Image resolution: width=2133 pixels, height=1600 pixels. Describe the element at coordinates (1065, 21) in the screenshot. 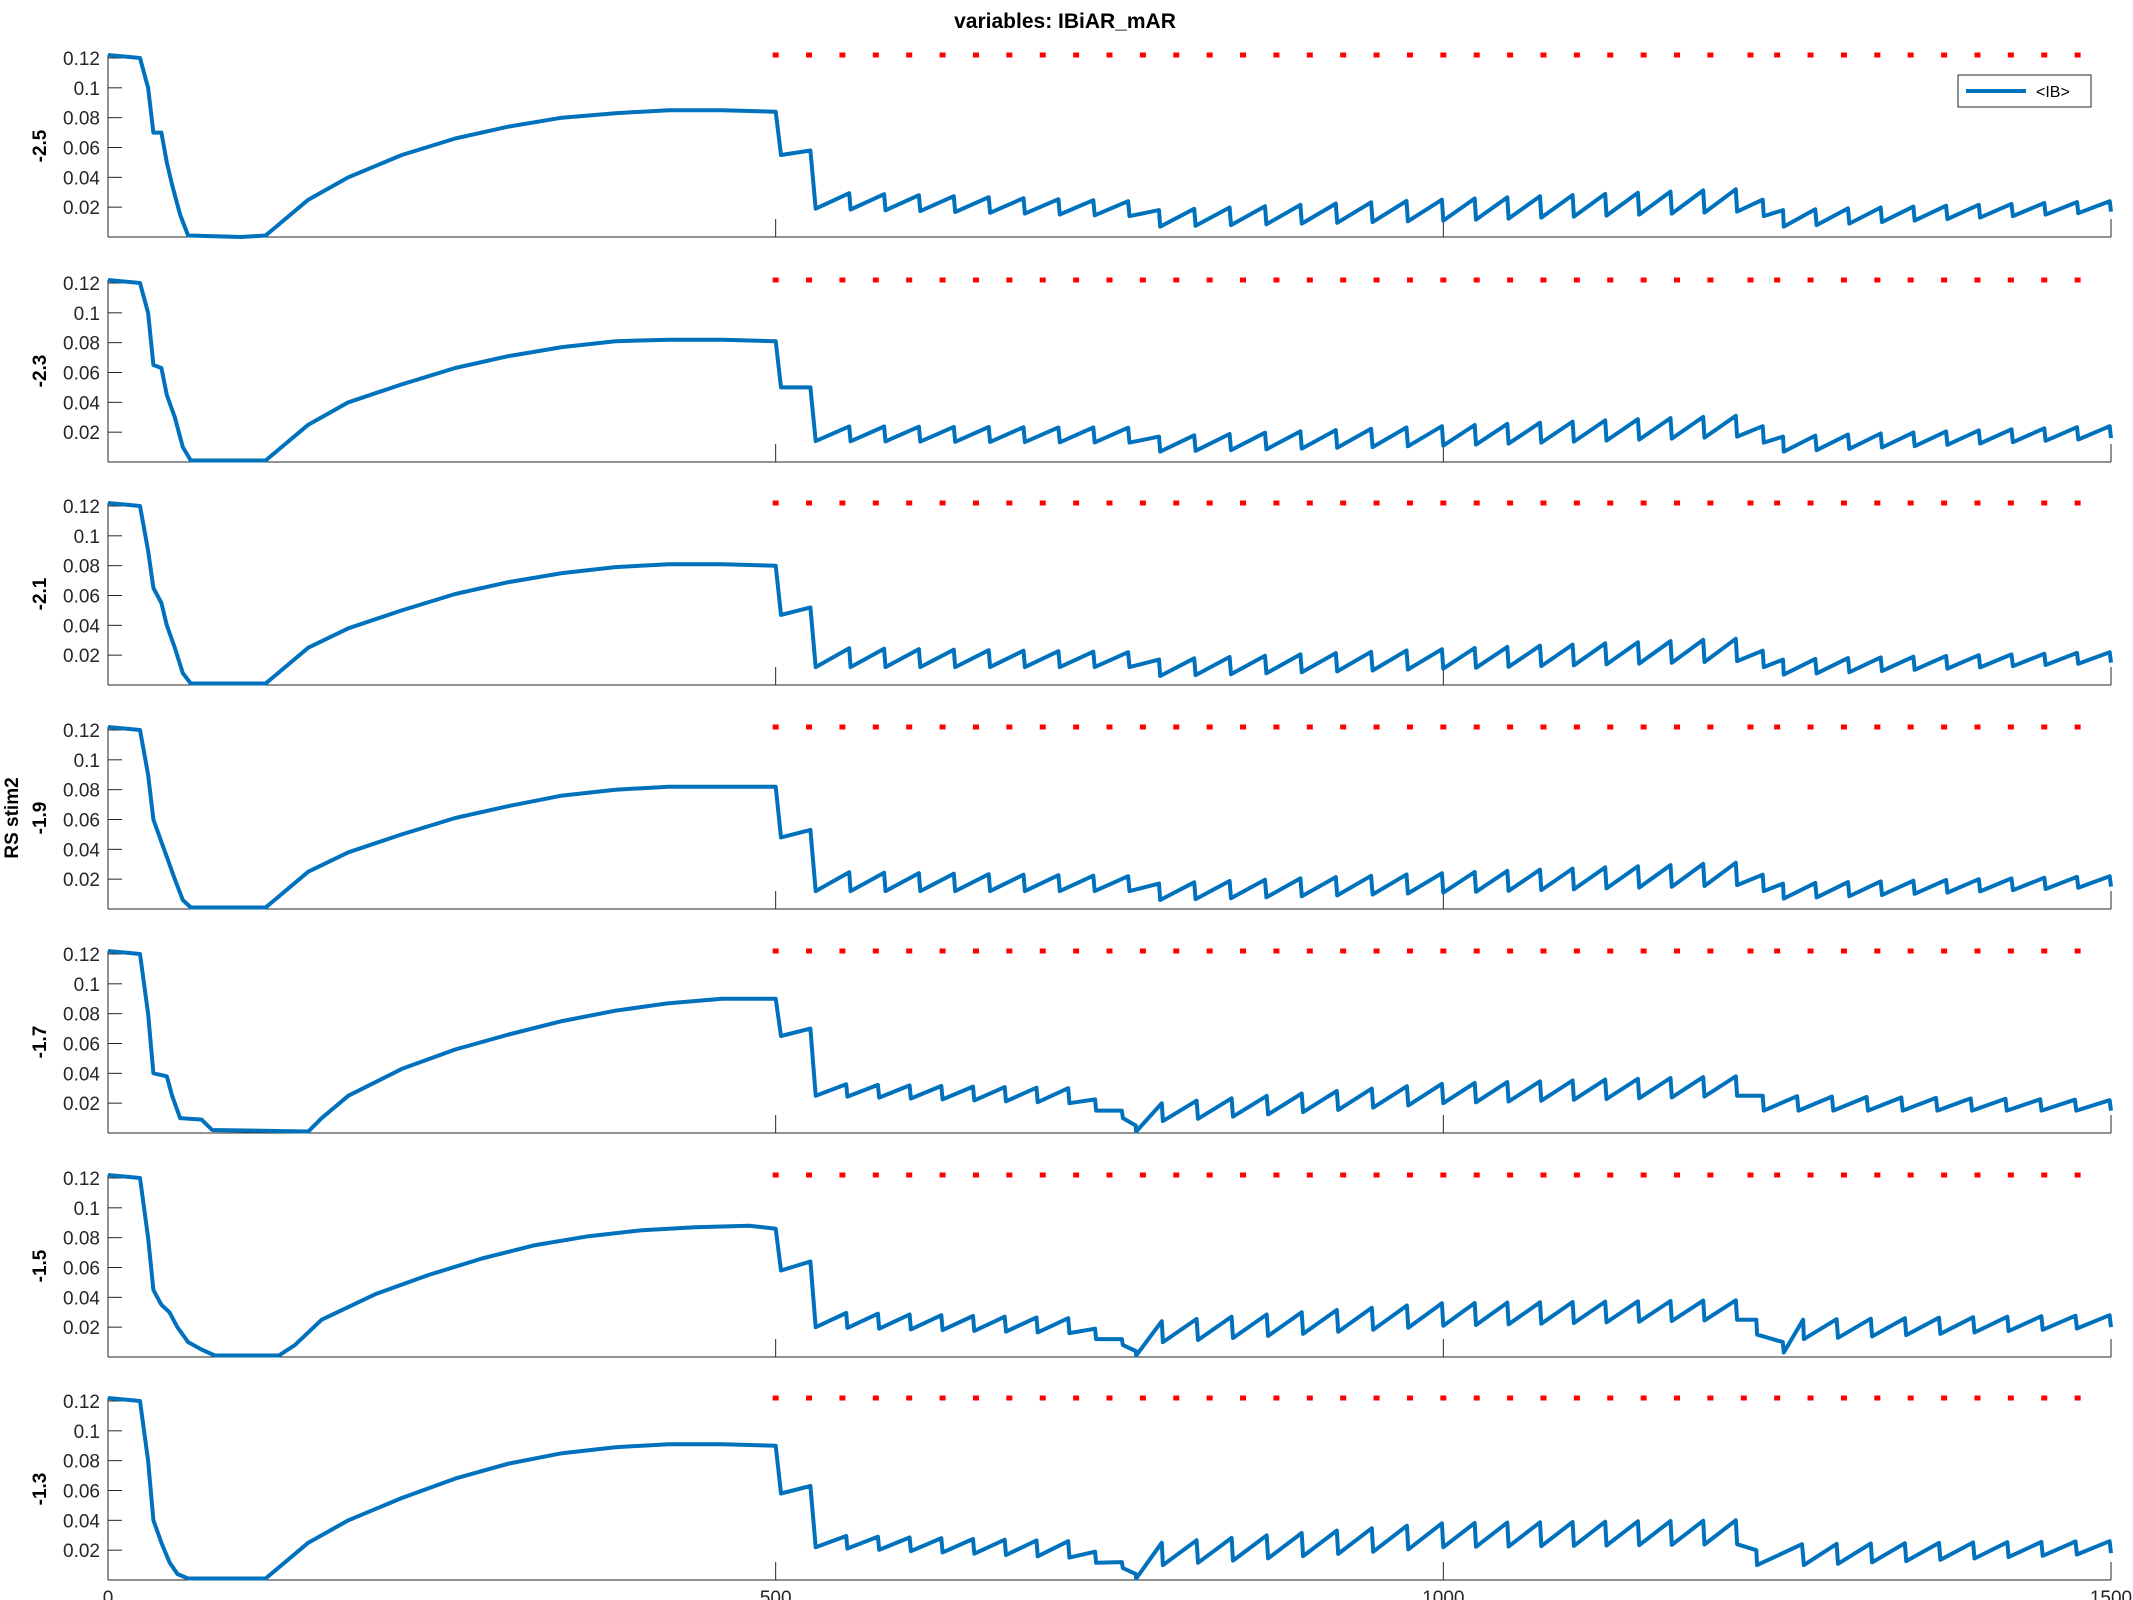

I see `chart-title: variables: IBiAR_mAR` at that location.